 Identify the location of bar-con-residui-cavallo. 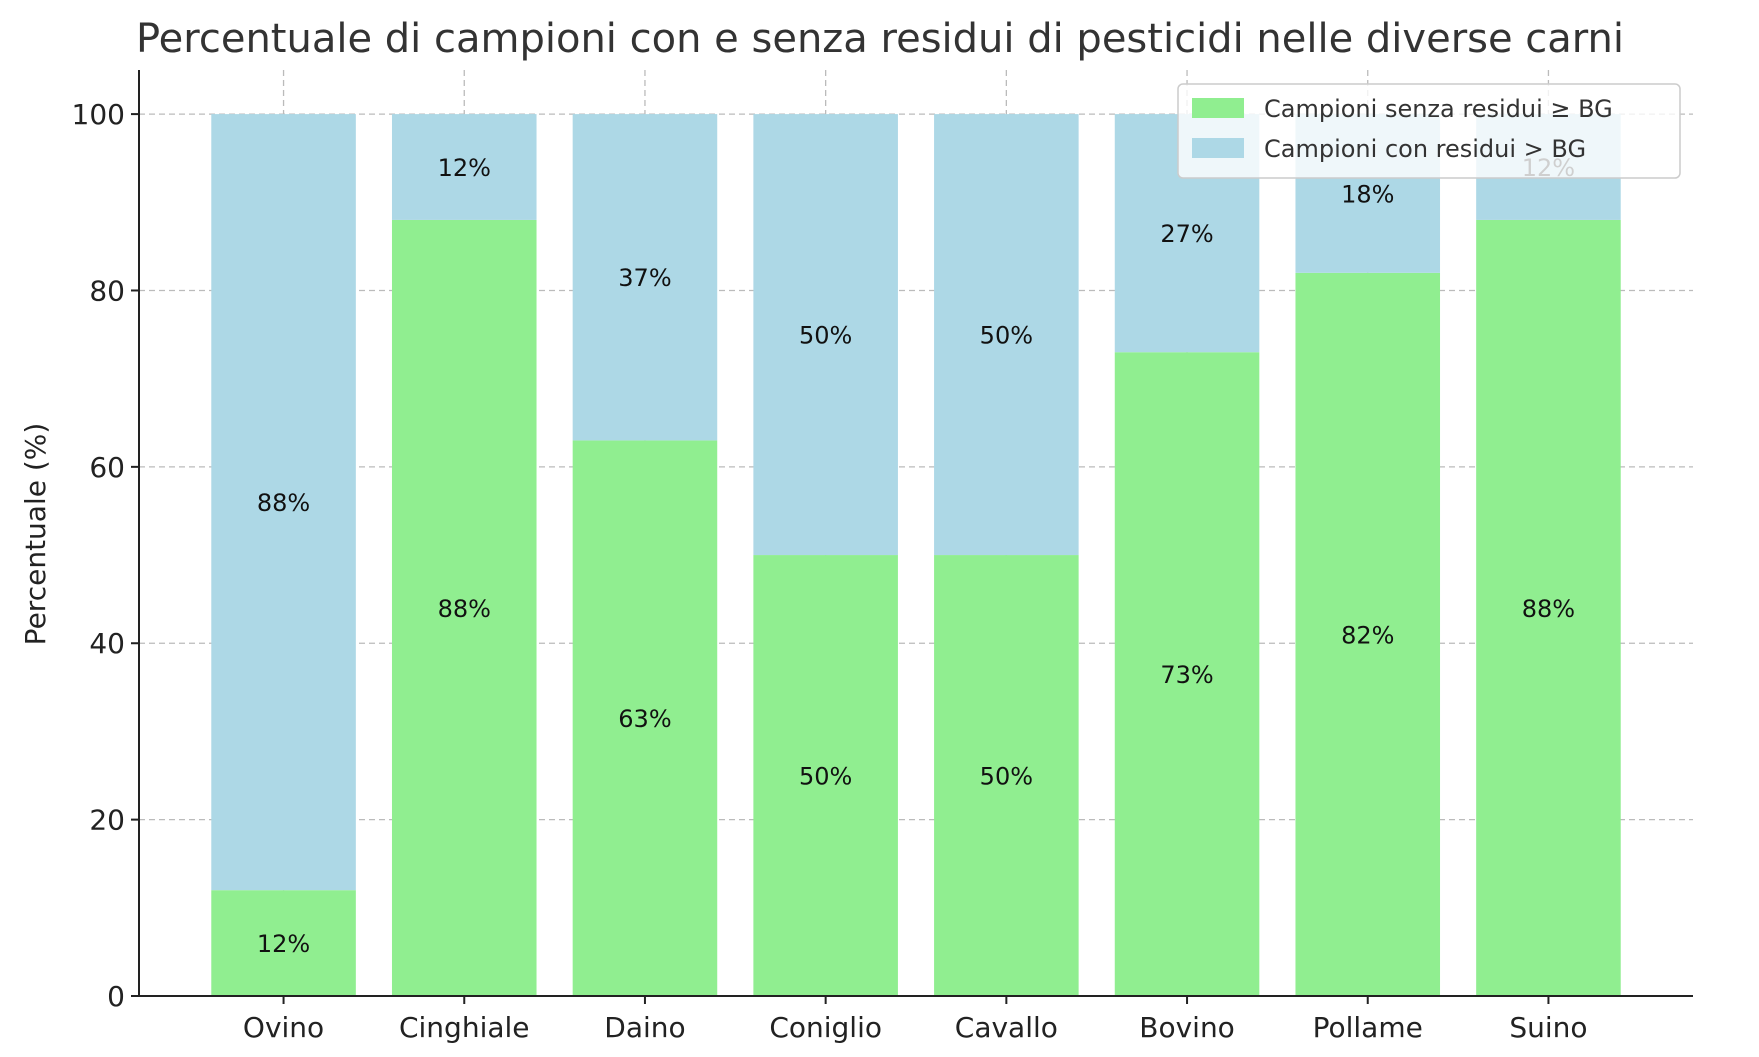
(1006, 335).